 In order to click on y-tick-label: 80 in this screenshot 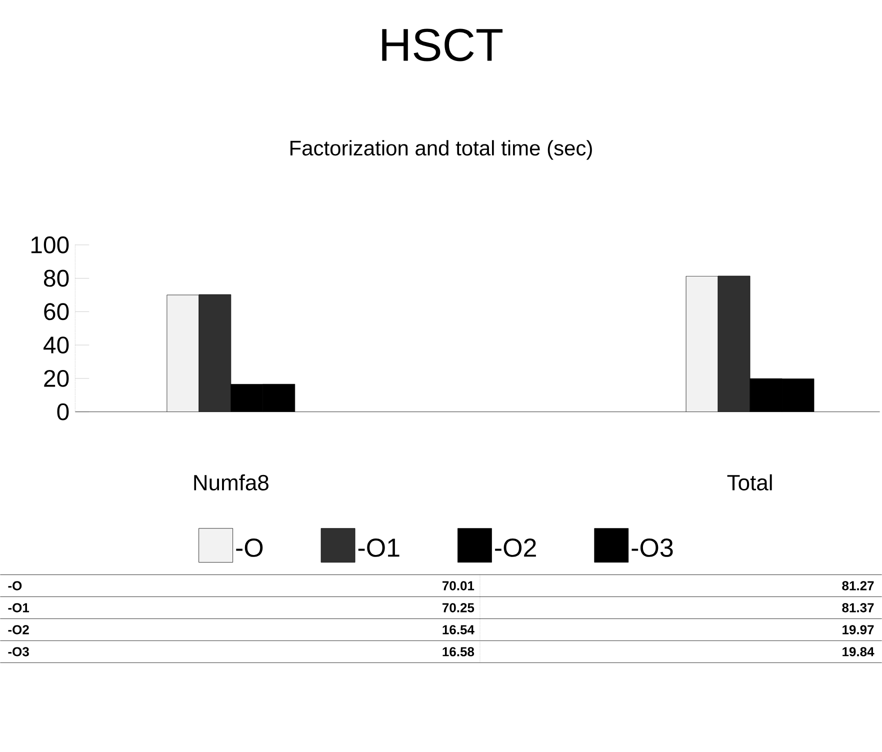, I will do `click(56, 278)`.